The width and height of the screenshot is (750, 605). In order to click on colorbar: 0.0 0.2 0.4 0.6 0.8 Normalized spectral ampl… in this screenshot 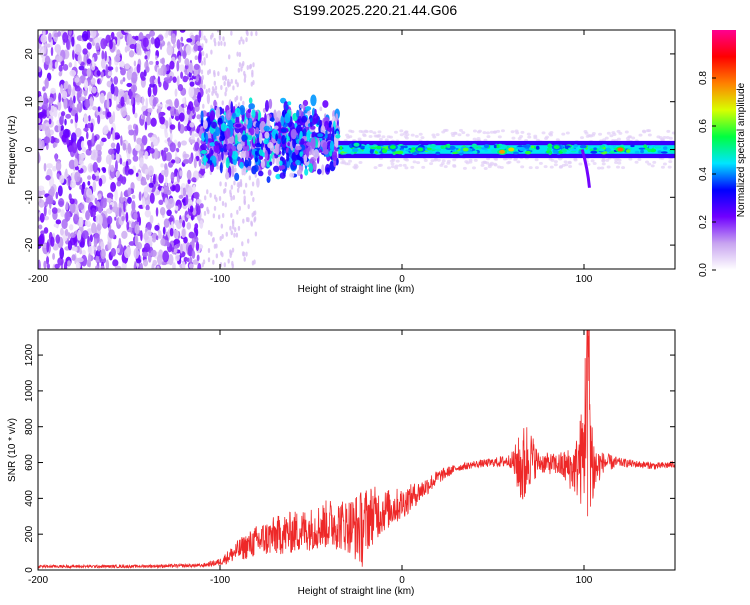, I will do `click(722, 153)`.